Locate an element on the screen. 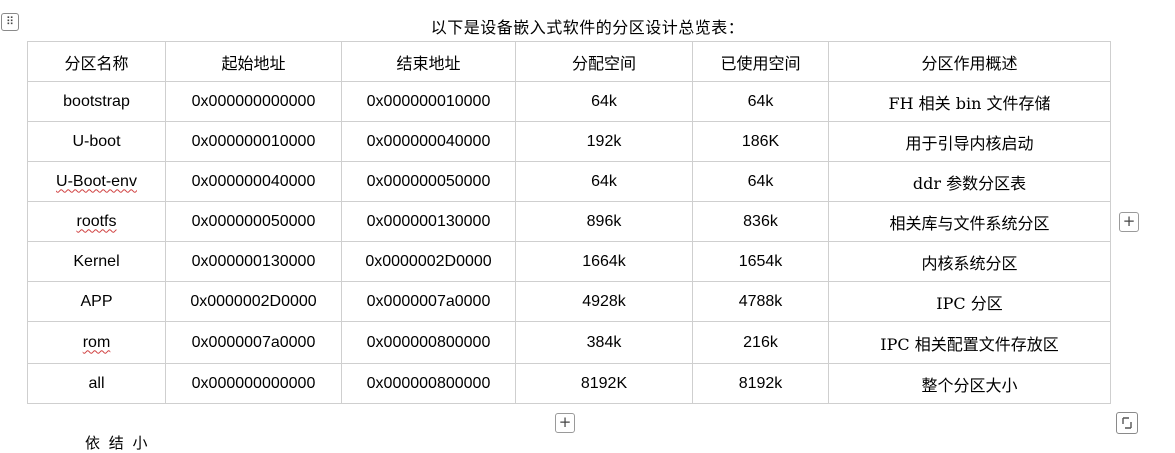 The image size is (1175, 453). cell-allocated: 192k is located at coordinates (604, 141).